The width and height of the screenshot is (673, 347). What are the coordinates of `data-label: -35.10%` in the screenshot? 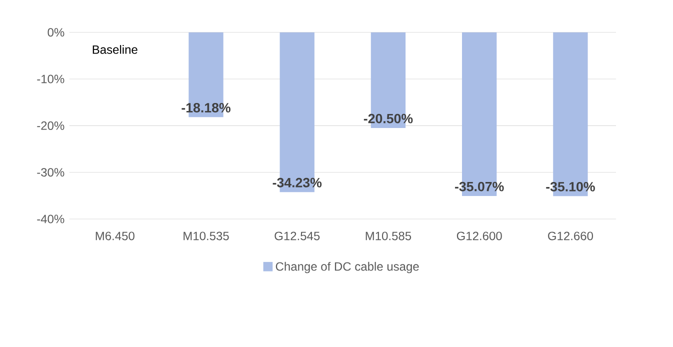 It's located at (570, 187).